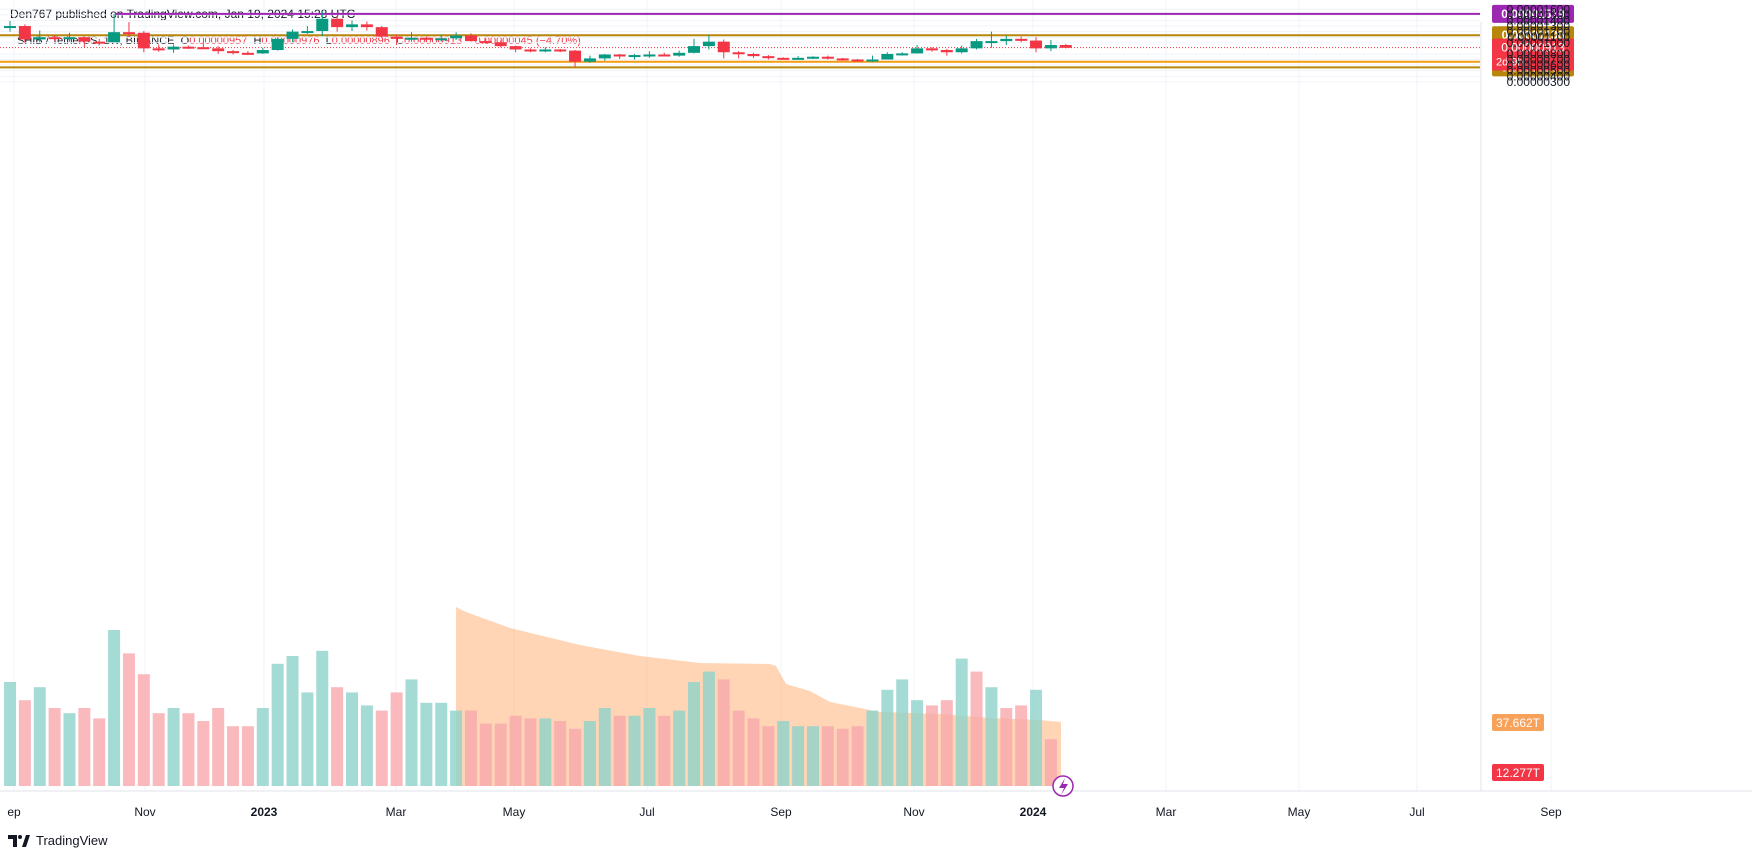 This screenshot has height=861, width=1752. Describe the element at coordinates (1063, 786) in the screenshot. I see `replay-icon` at that location.